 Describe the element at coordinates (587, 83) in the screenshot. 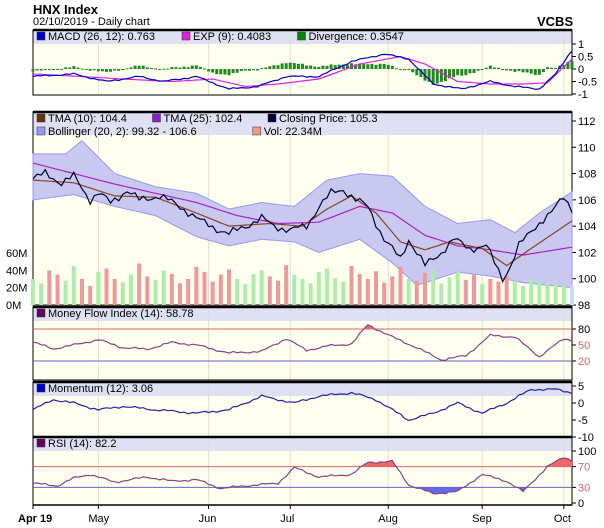

I see `macd-ytick-label: -0.5` at that location.